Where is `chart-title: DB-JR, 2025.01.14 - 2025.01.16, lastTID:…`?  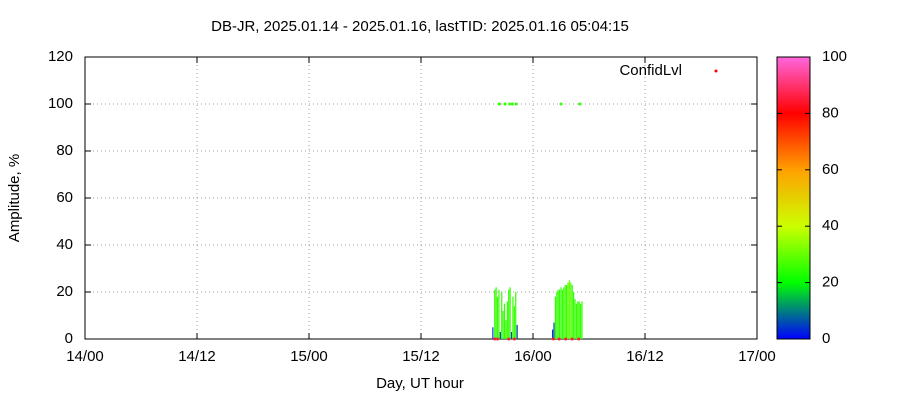
chart-title: DB-JR, 2025.01.14 - 2025.01.16, lastTID:… is located at coordinates (420, 26).